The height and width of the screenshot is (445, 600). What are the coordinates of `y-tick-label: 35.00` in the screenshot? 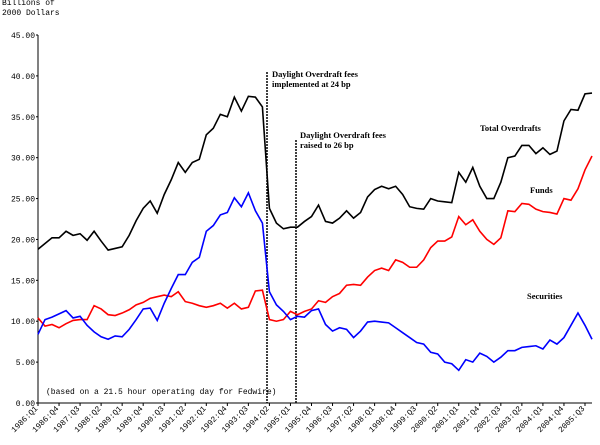 It's located at (23, 118).